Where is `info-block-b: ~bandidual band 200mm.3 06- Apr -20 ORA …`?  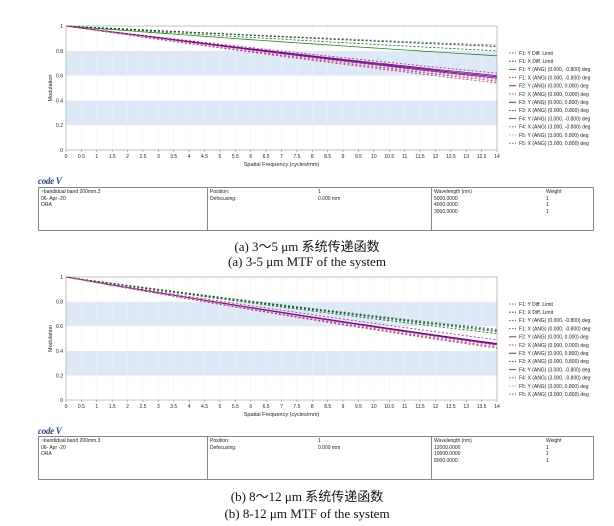 info-block-b: ~bandidual band 200mm.3 06- Apr -20 ORA … is located at coordinates (316, 458).